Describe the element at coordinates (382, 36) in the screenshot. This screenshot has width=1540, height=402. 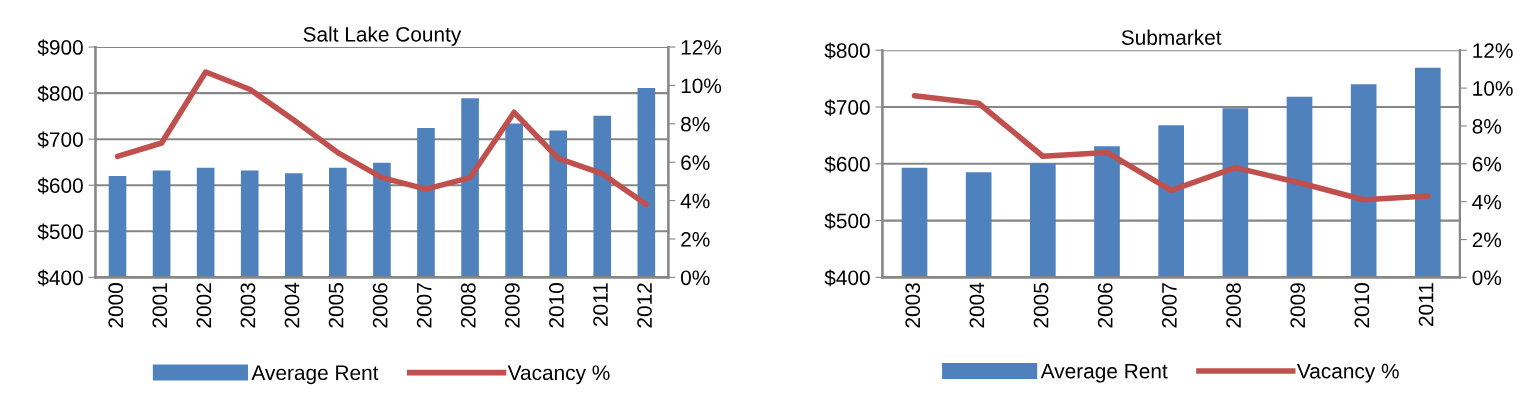
I see `chart-title: Salt Lake County` at that location.